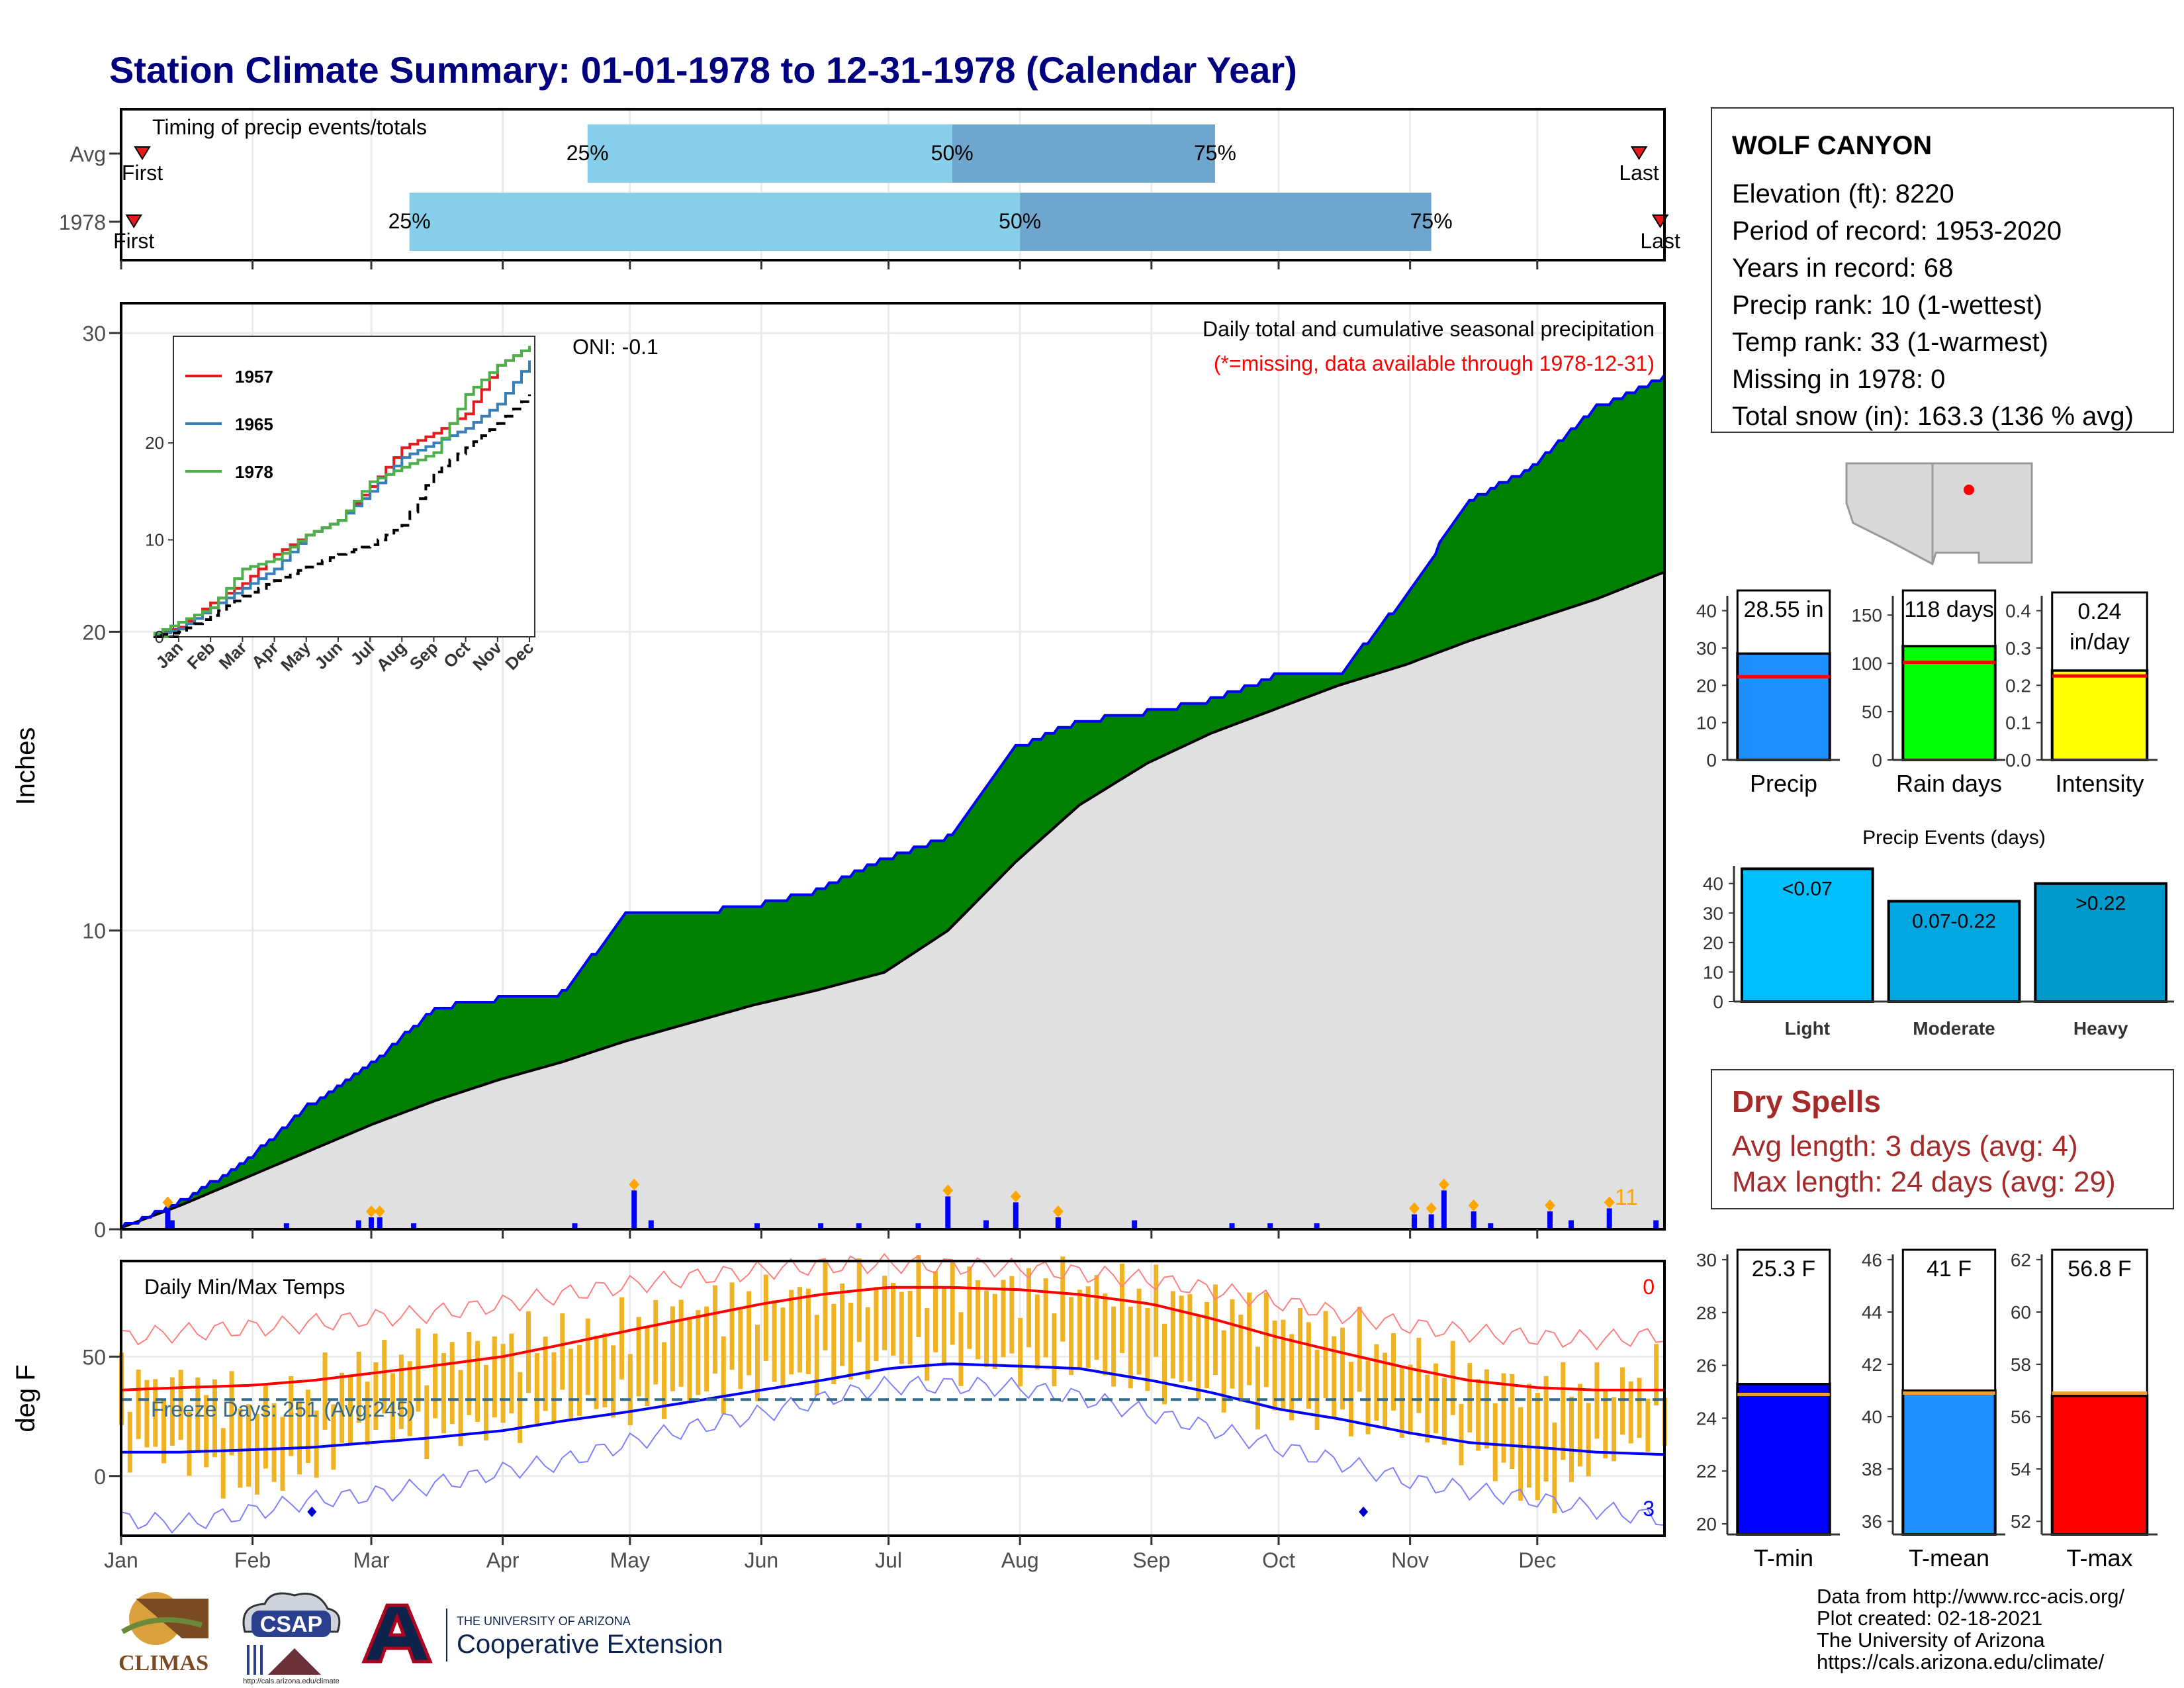  What do you see at coordinates (2099, 1269) in the screenshot?
I see `summary-value-label: 56.8 F` at bounding box center [2099, 1269].